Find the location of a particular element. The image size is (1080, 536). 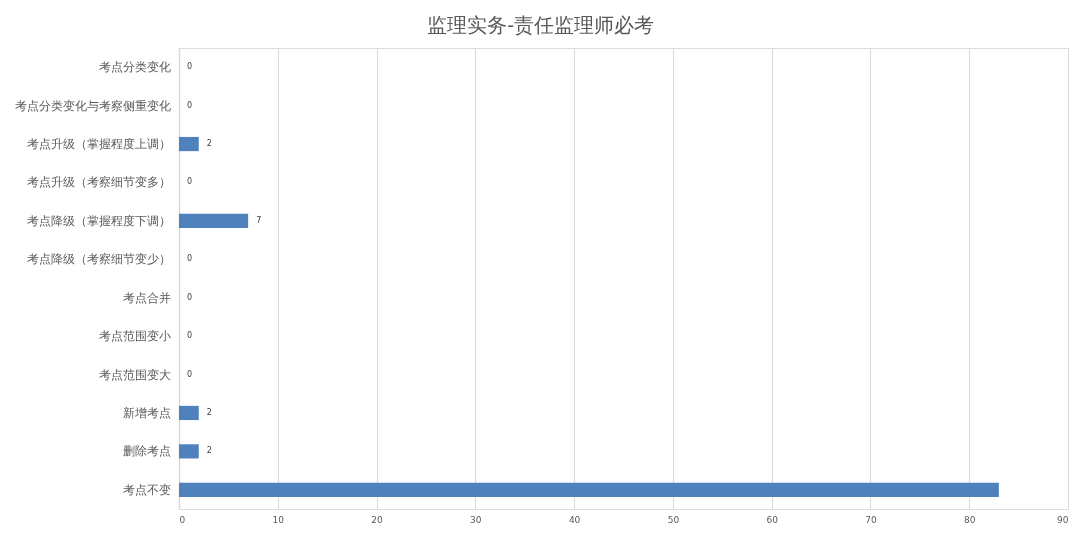

y-tick-label: 考点分类变化与考察侧重变化 is located at coordinates (92, 105).